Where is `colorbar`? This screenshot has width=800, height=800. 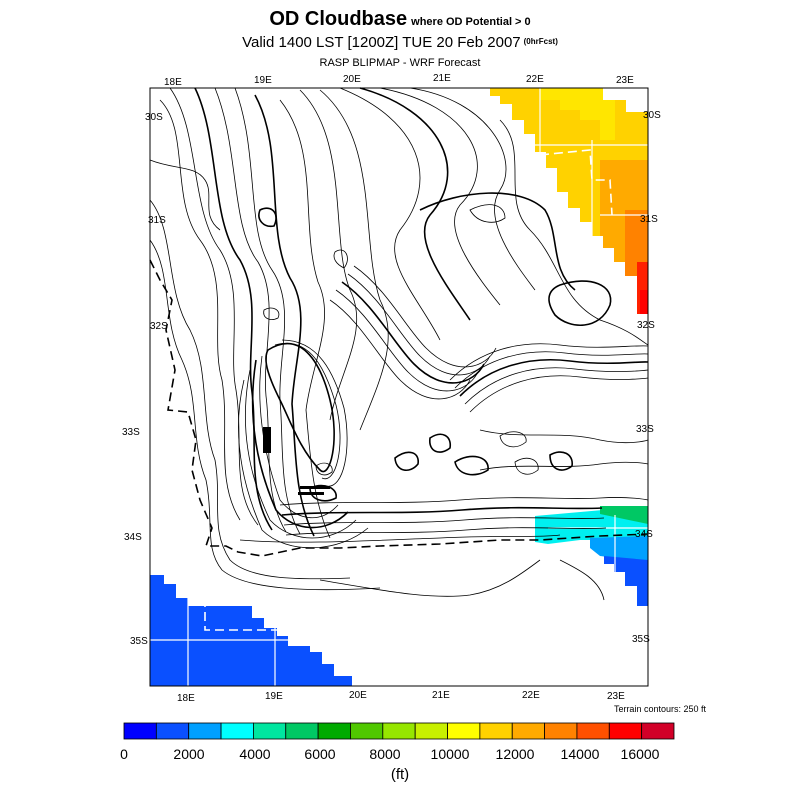
colorbar is located at coordinates (399, 731).